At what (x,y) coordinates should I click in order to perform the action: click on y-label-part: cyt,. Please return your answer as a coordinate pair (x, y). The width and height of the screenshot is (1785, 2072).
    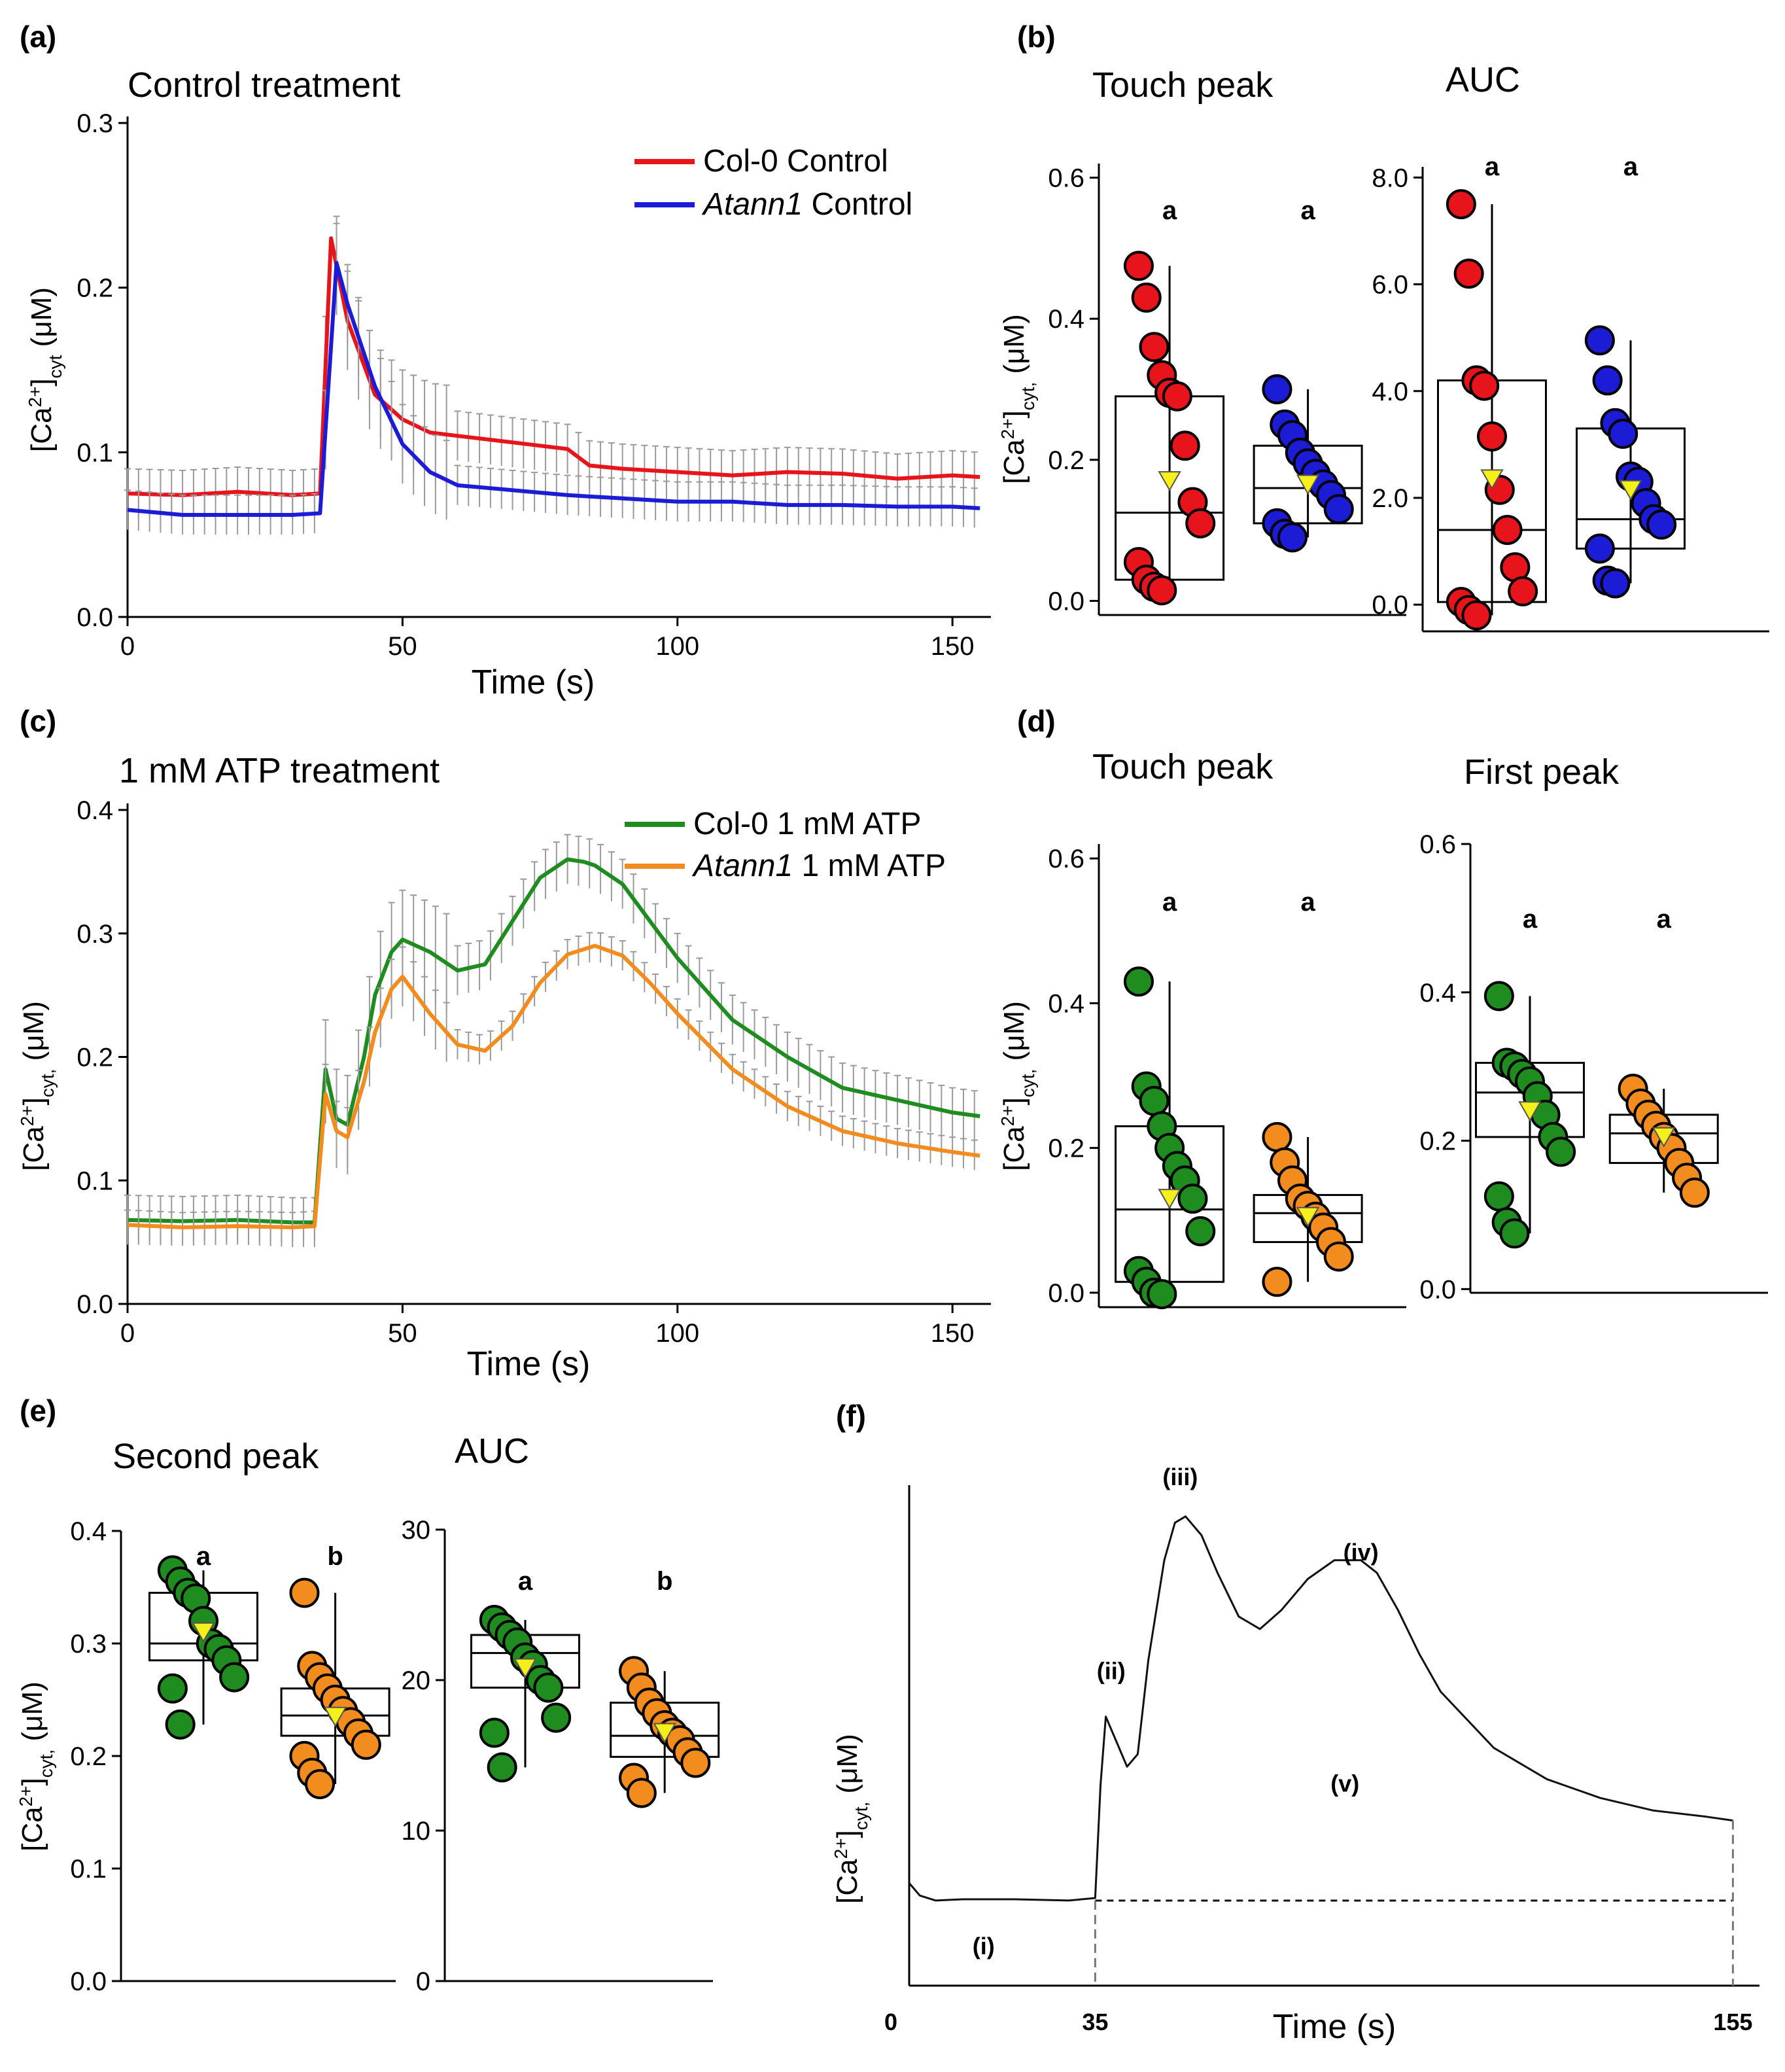
    Looking at the image, I should click on (46, 1763).